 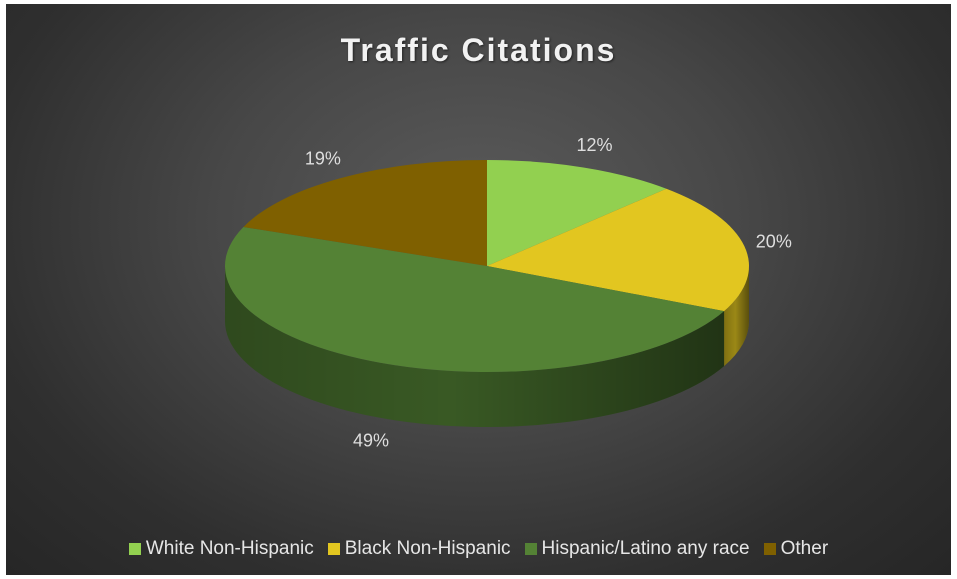 I want to click on legend-label: Other, so click(x=804, y=548).